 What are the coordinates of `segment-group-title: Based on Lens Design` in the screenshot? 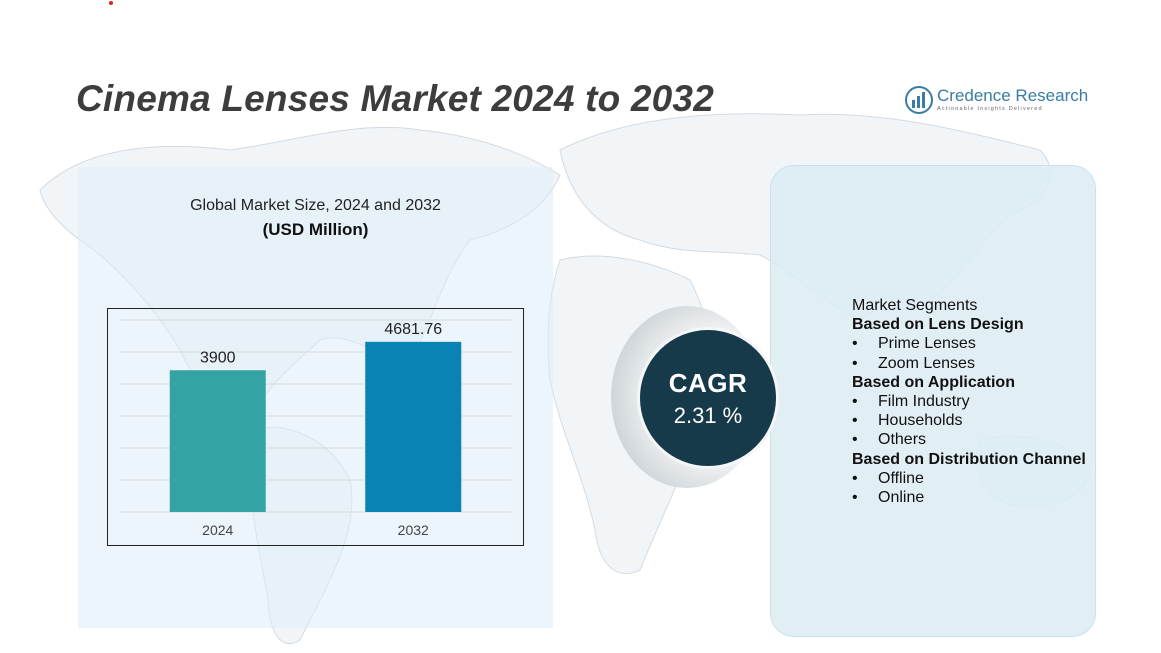 It's located at (938, 325).